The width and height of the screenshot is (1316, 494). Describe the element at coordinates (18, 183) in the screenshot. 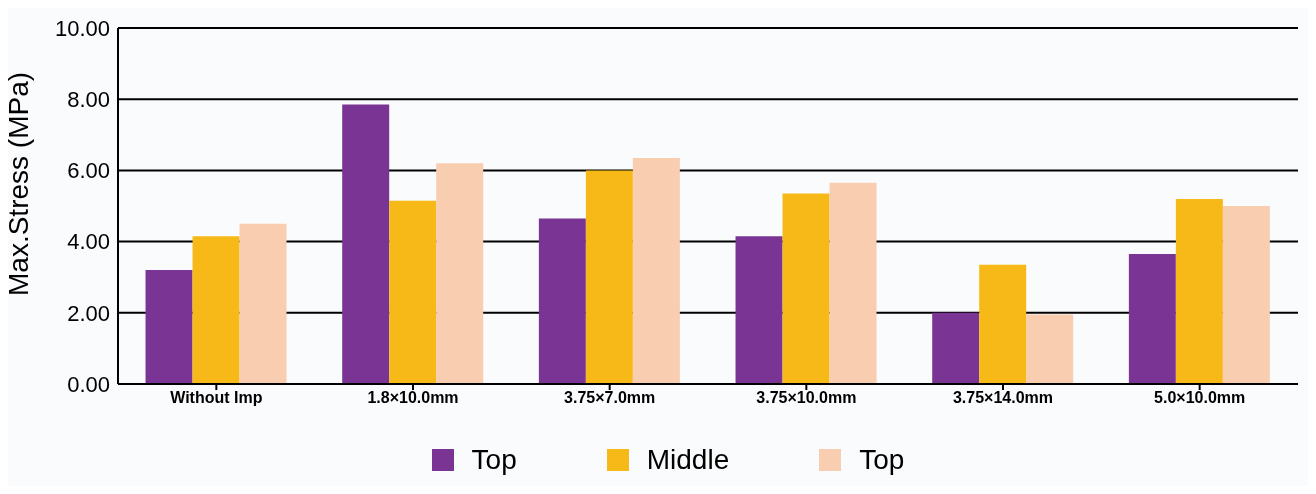

I see `y-axis-title: Max.Stress (MPa)` at that location.